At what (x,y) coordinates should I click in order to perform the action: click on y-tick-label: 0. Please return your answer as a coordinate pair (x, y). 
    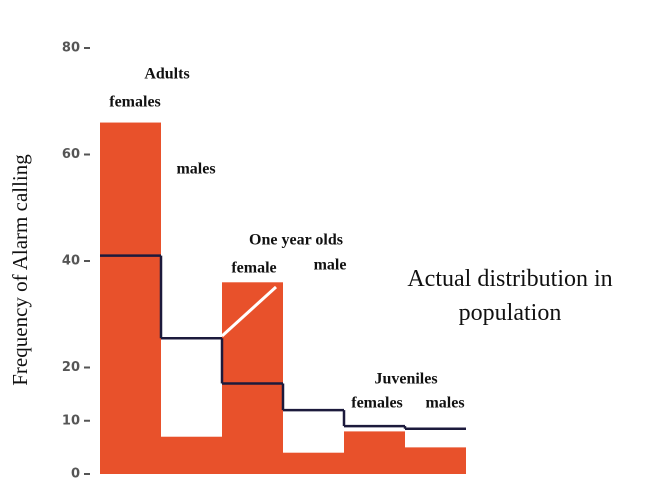
    Looking at the image, I should click on (75, 474).